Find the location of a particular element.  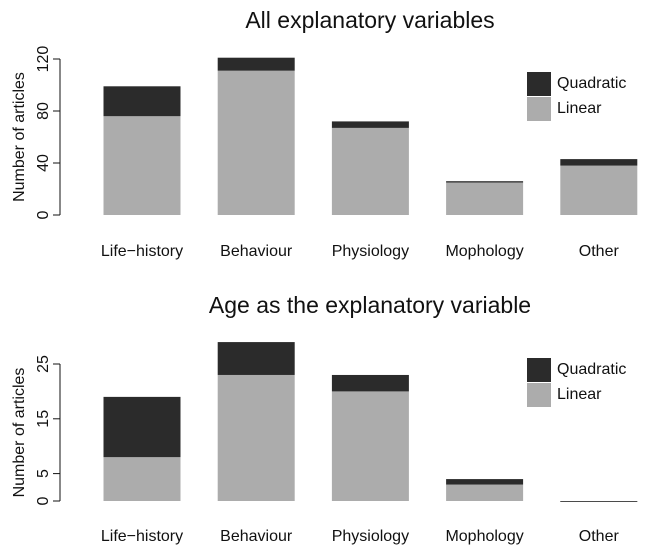

y-tick-label: 120 is located at coordinates (43, 59).